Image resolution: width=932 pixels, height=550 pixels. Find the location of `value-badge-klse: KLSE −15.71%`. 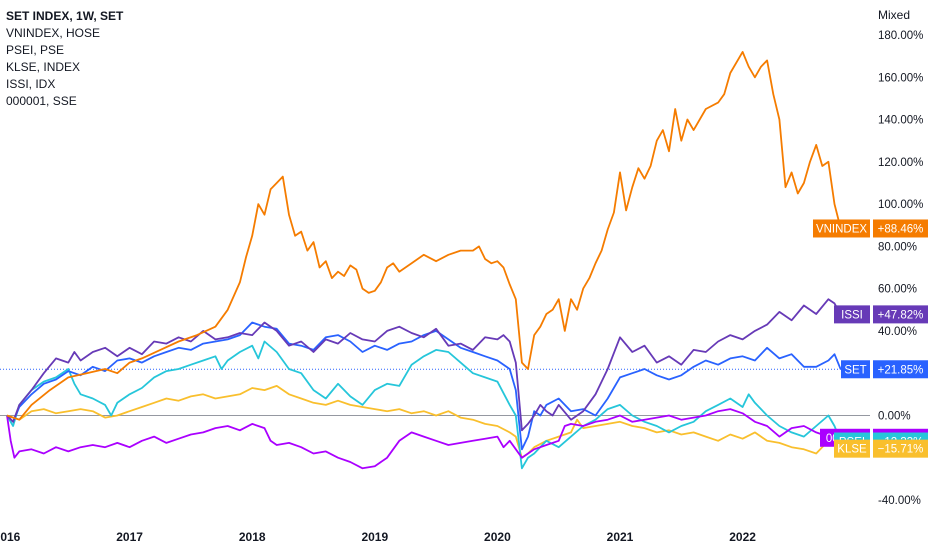

value-badge-klse: KLSE −15.71% is located at coordinates (881, 448).